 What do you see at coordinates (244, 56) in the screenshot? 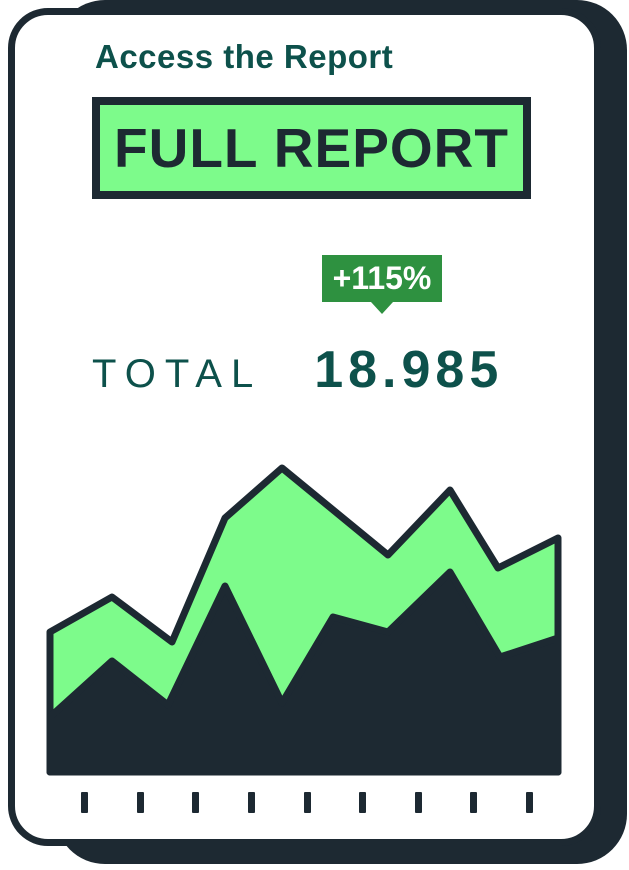
I see `page-title: Access the Report` at bounding box center [244, 56].